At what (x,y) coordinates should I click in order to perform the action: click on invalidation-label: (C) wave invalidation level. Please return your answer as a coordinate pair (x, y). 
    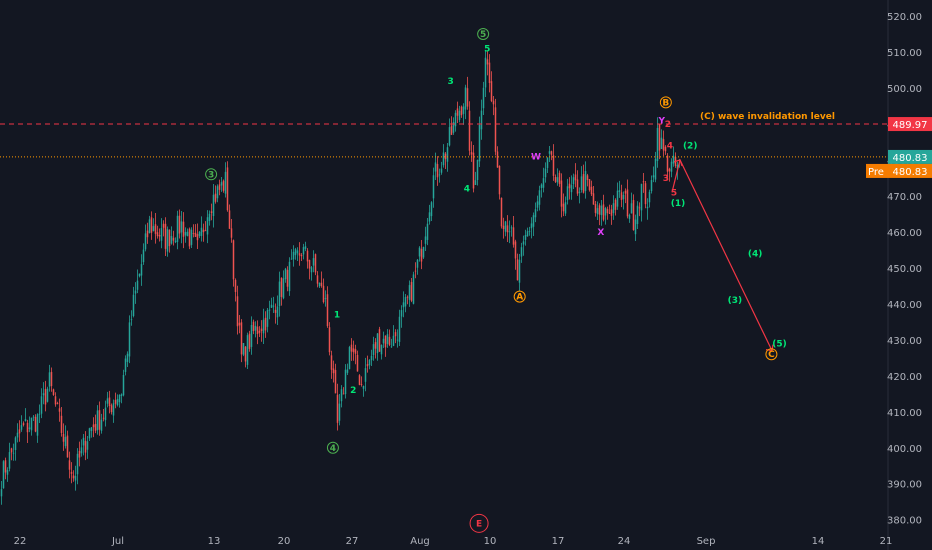
    Looking at the image, I should click on (767, 117).